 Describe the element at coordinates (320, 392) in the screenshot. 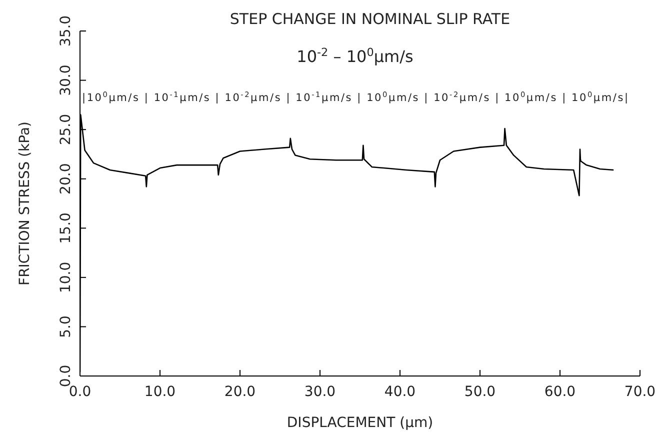

I see `x-tick-label: 30.0` at that location.